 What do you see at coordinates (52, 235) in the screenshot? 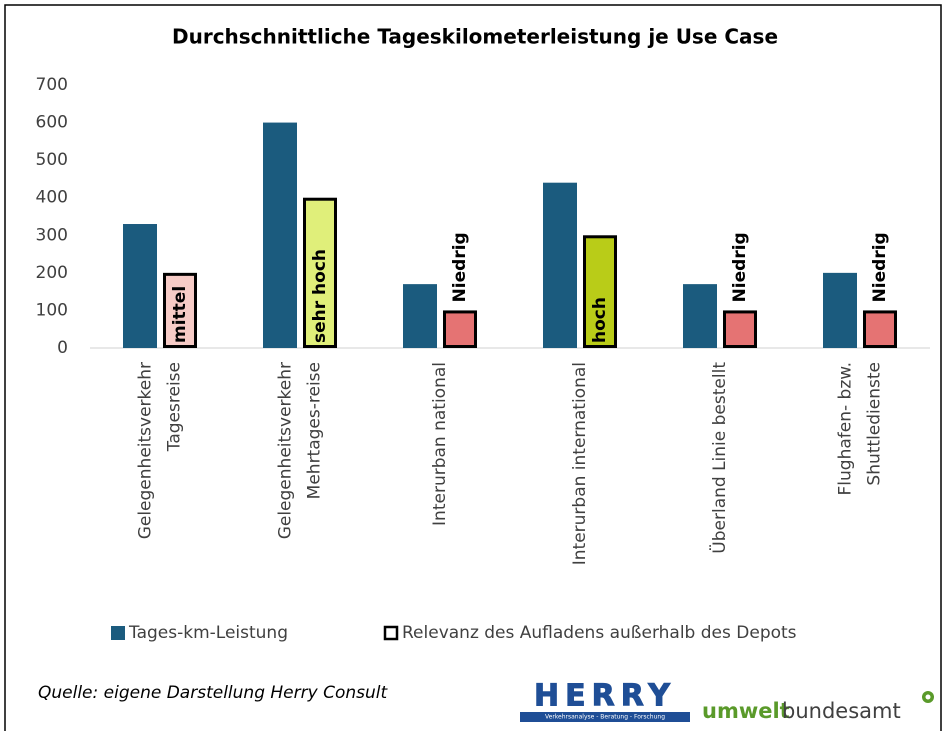
I see `y-tick-label: 300` at bounding box center [52, 235].